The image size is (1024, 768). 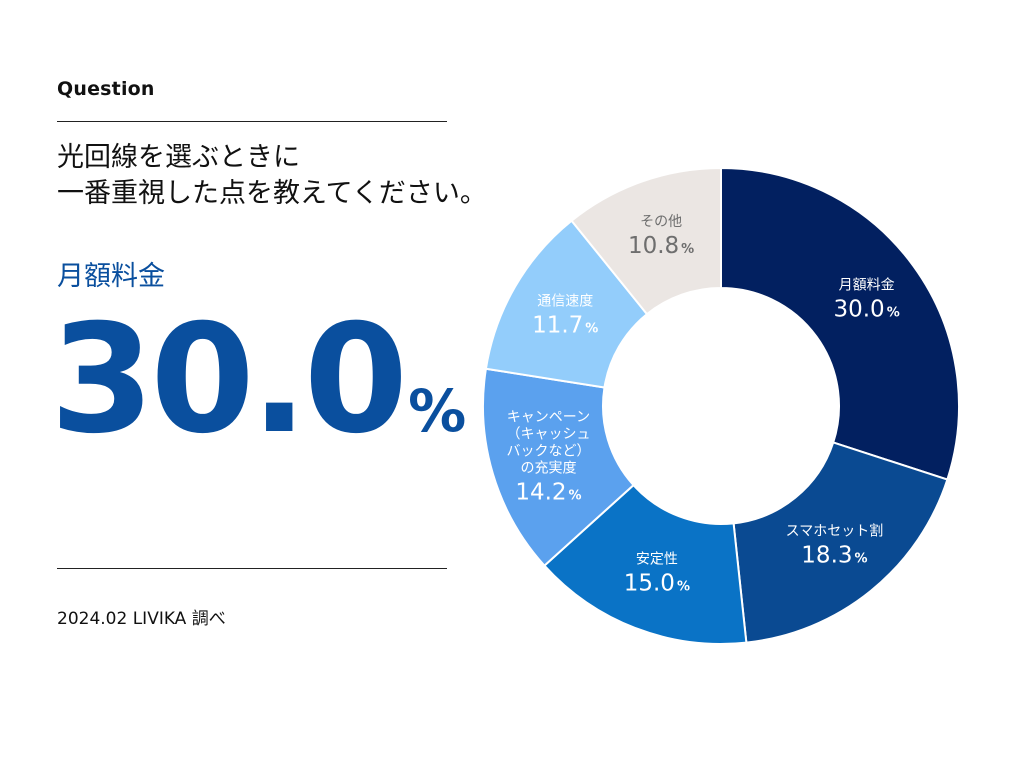 What do you see at coordinates (548, 468) in the screenshot?
I see `slice-4-label-line-4: の充実度` at bounding box center [548, 468].